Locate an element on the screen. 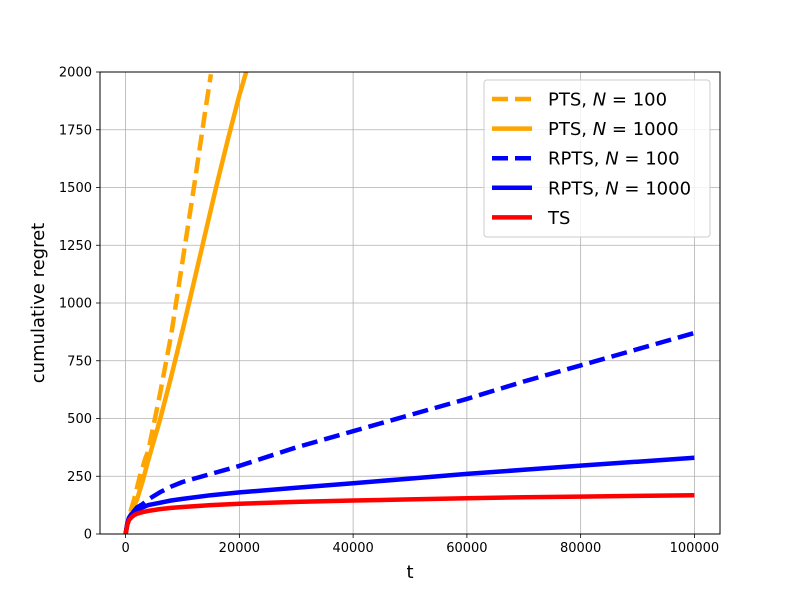 This screenshot has width=800, height=600. y-tick-label: 500 is located at coordinates (79, 419).